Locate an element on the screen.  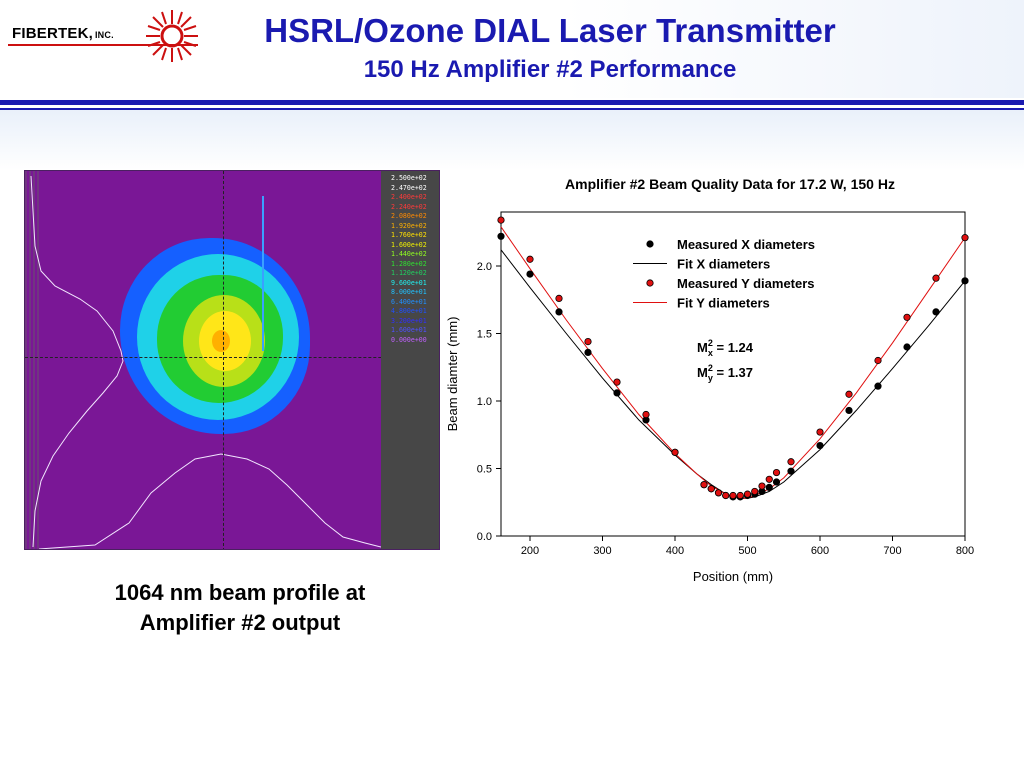
m-squared-annotation: M2 y = 1.37 is located at coordinates (725, 373).